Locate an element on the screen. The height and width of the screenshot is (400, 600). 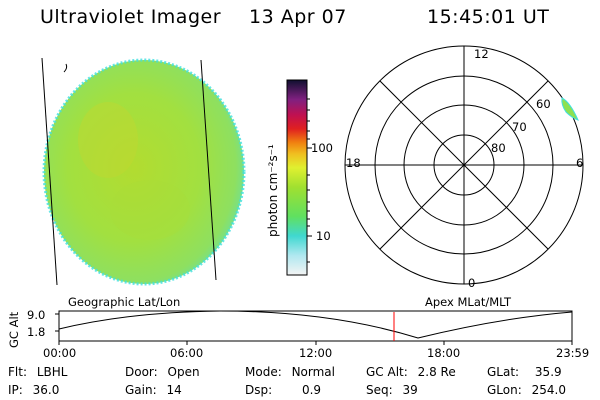
mlt-label-12: 12 is located at coordinates (481, 54).